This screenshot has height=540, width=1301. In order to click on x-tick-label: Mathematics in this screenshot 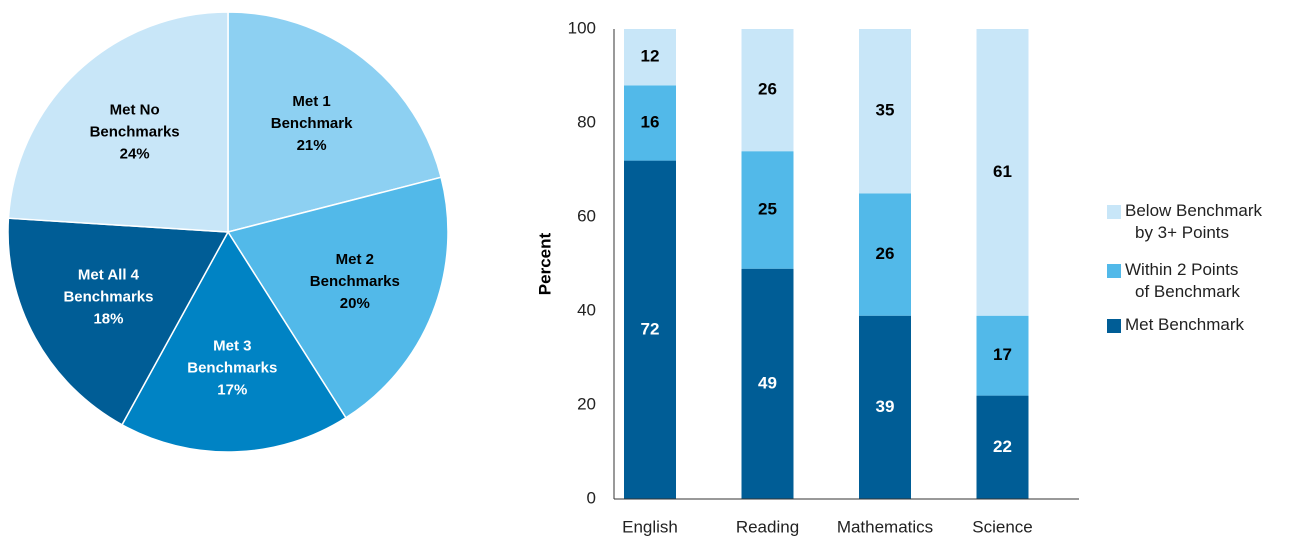, I will do `click(885, 526)`.